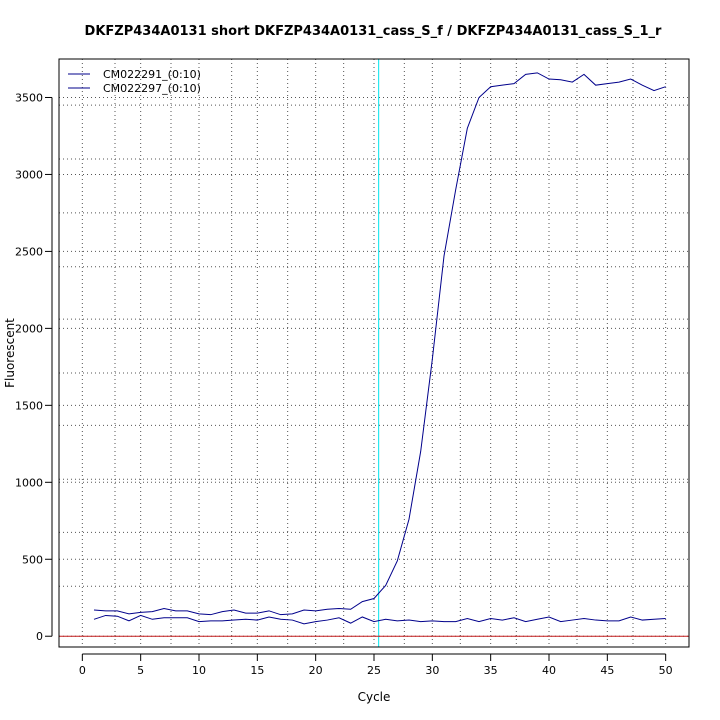 This screenshot has width=720, height=720. Describe the element at coordinates (32, 559) in the screenshot. I see `y-tick-label: 500` at that location.